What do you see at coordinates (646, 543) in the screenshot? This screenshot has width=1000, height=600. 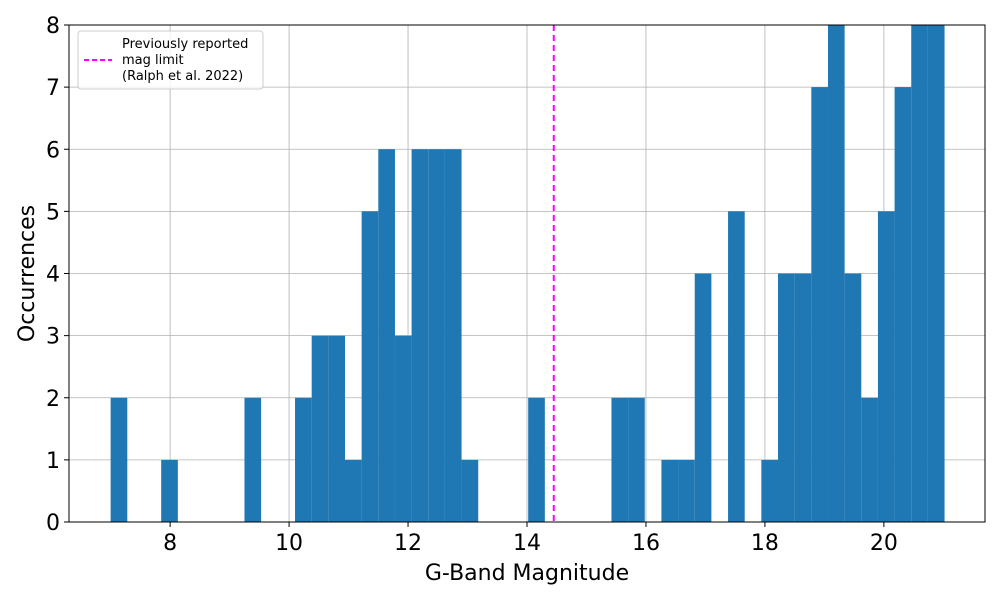 I see `x-tick-label: 16` at bounding box center [646, 543].